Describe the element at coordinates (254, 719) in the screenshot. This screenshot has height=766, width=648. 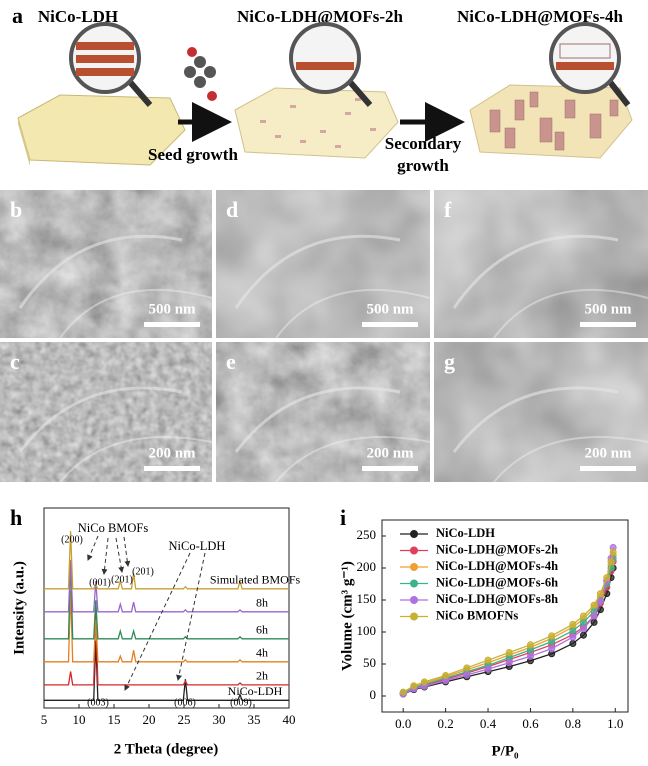
I see `x-tick-label: 35` at that location.